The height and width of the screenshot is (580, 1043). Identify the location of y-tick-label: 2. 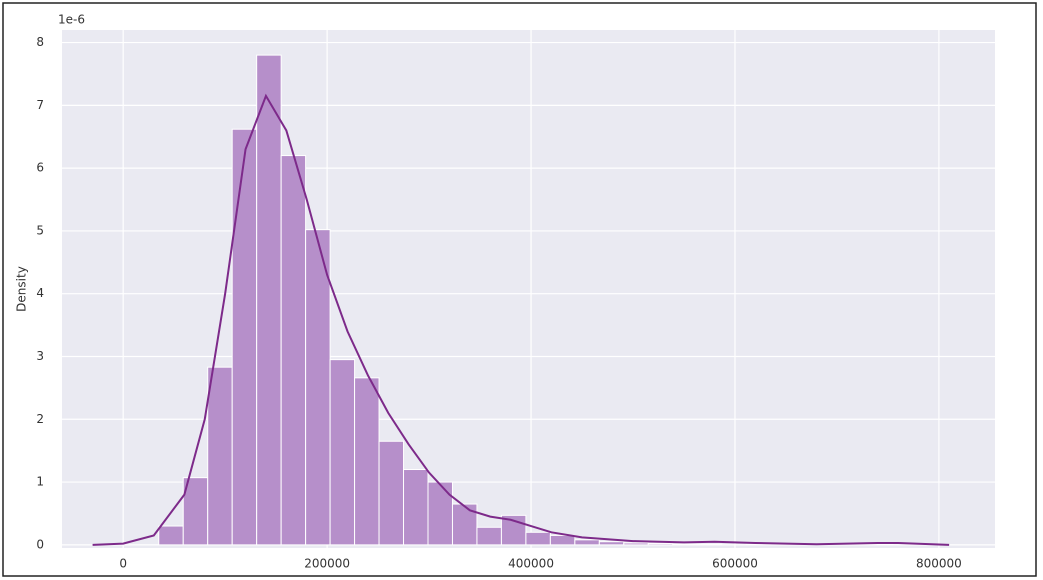
(40, 419).